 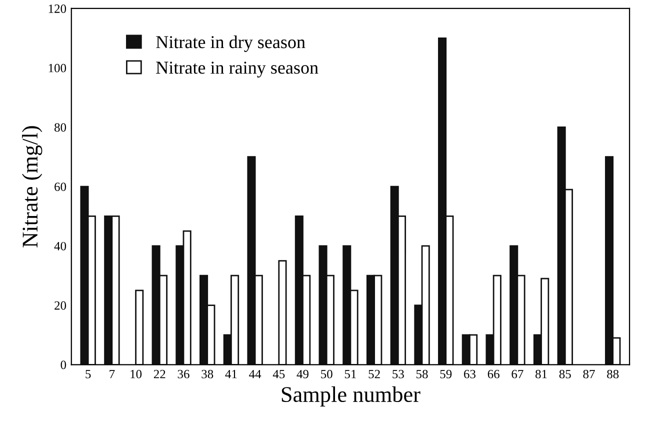 What do you see at coordinates (231, 44) in the screenshot?
I see `legend-label: Nitrate in dry season` at bounding box center [231, 44].